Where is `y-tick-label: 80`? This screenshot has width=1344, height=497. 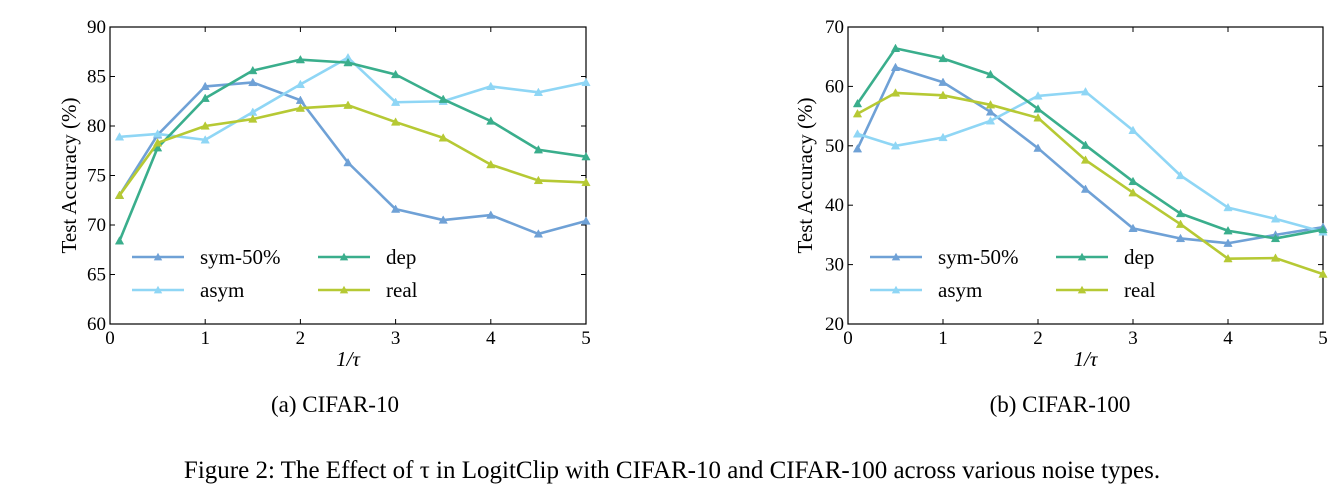 y-tick-label: 80 is located at coordinates (96, 126).